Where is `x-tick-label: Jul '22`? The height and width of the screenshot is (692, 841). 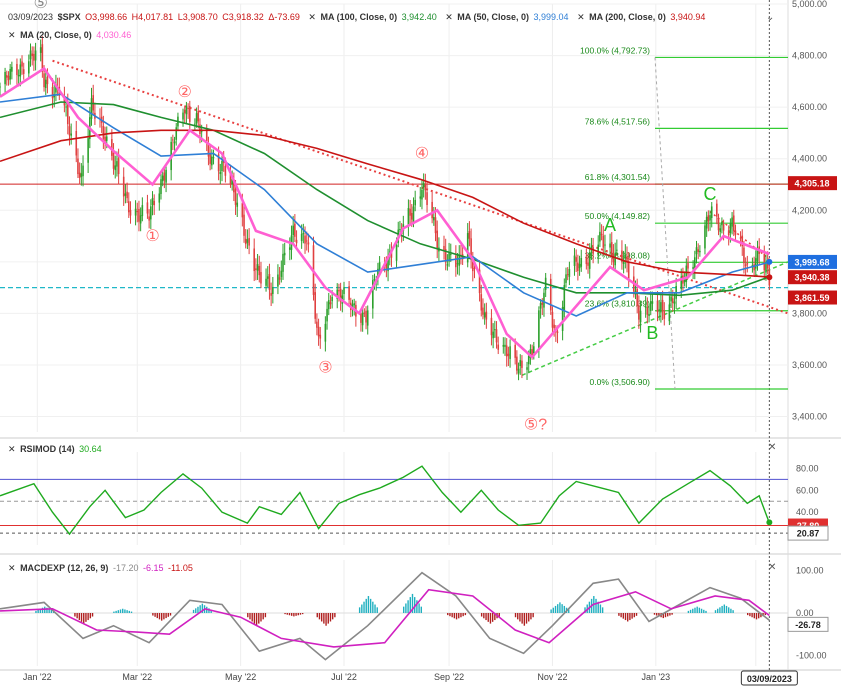
x-tick-label: Jul '22 is located at coordinates (344, 677).